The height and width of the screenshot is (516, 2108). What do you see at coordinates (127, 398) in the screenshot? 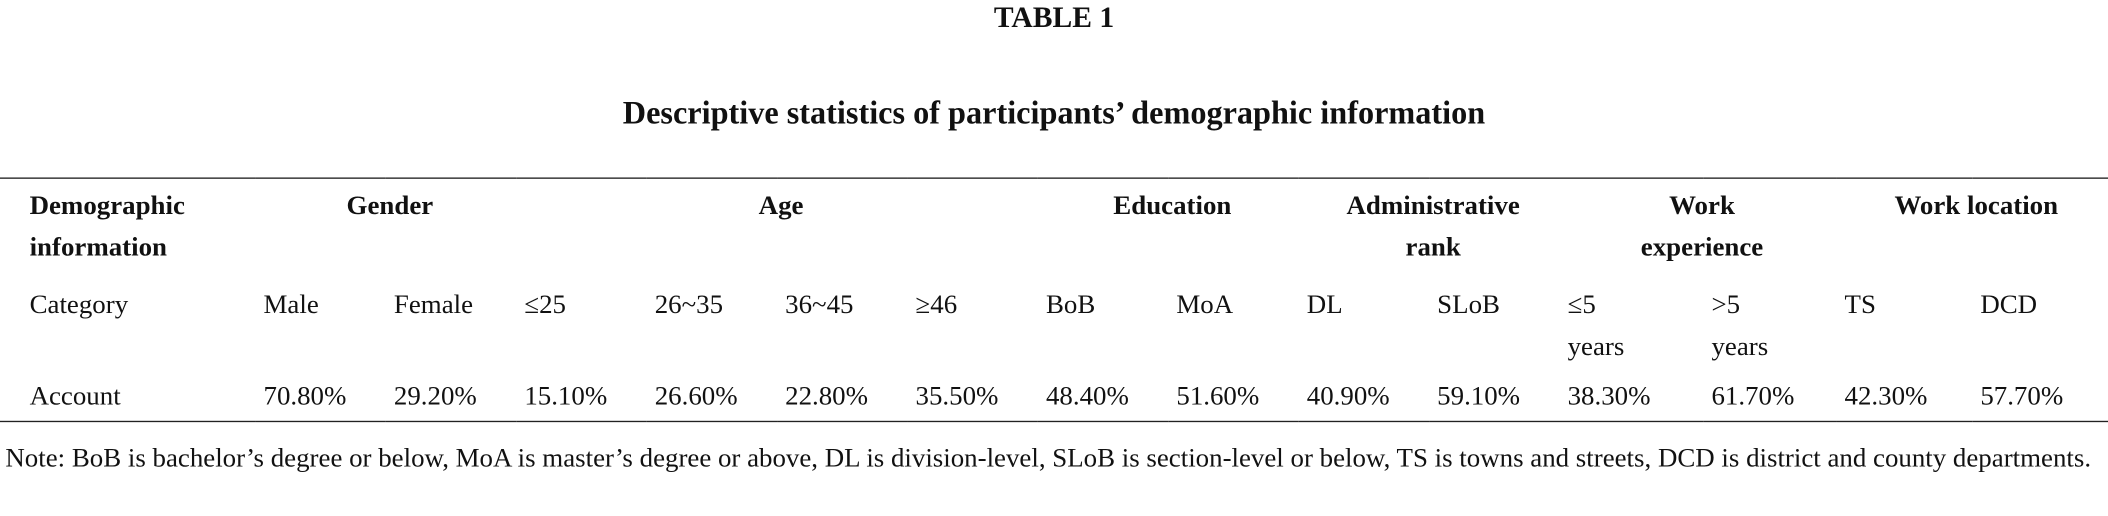
I see `row-label: Account` at bounding box center [127, 398].